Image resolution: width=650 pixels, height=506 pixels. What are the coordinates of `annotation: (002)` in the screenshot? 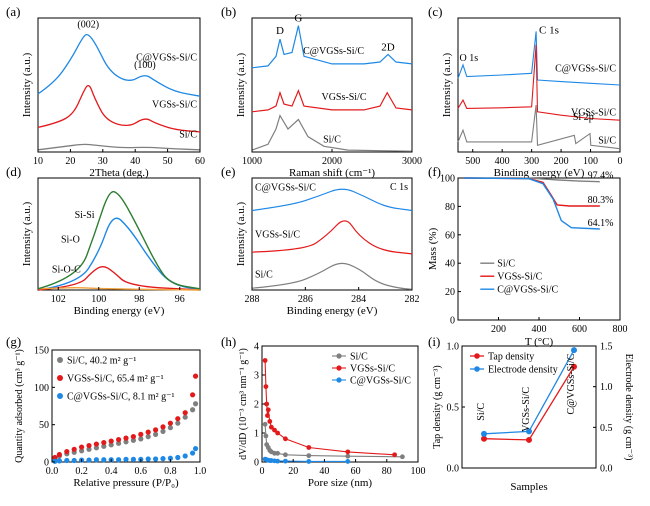 It's located at (88, 25).